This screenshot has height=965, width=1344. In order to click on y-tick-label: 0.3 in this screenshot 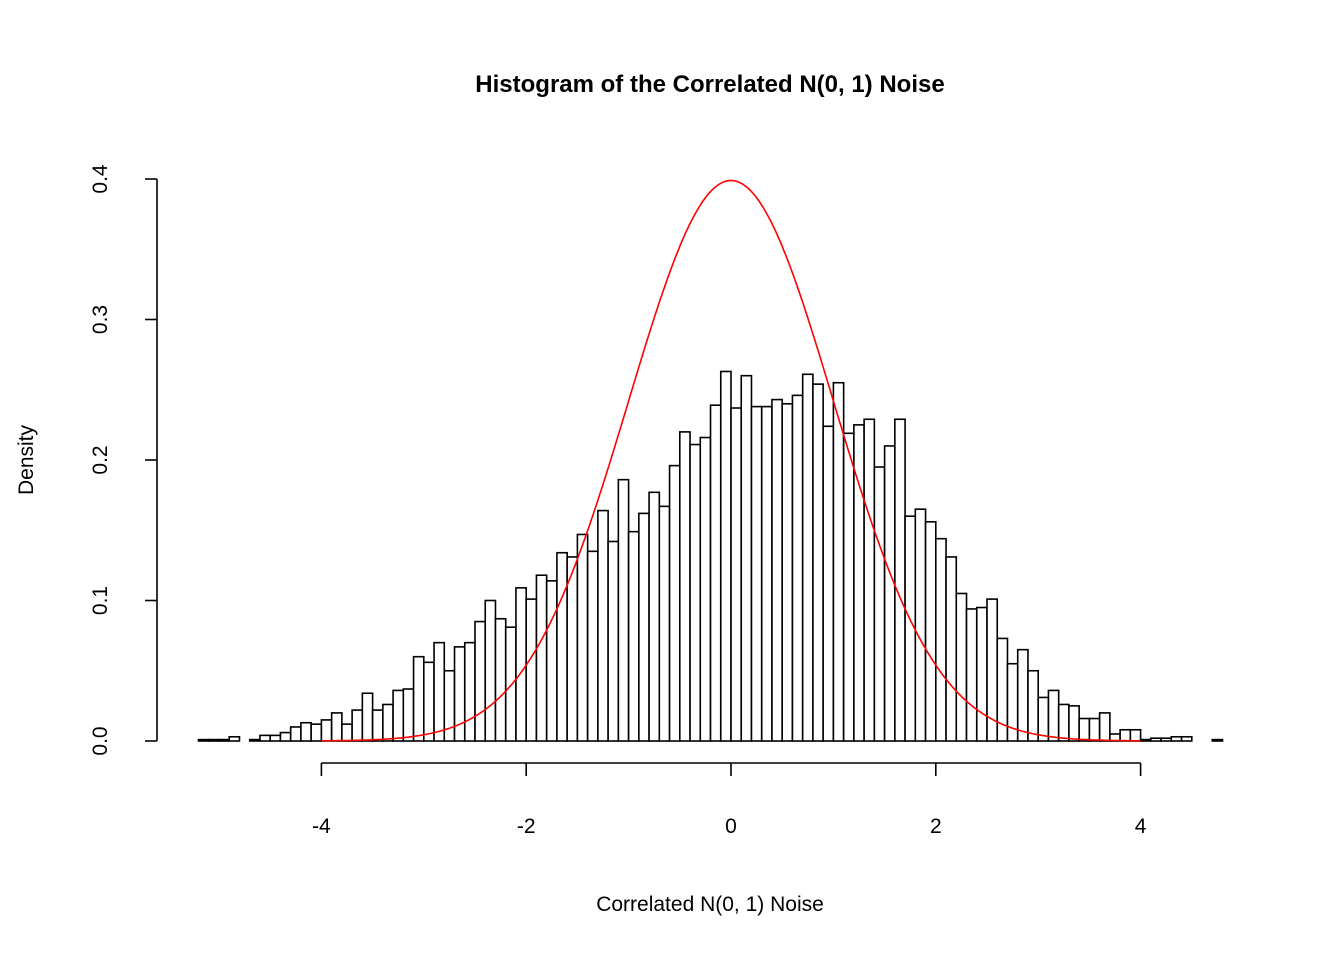, I will do `click(100, 319)`.